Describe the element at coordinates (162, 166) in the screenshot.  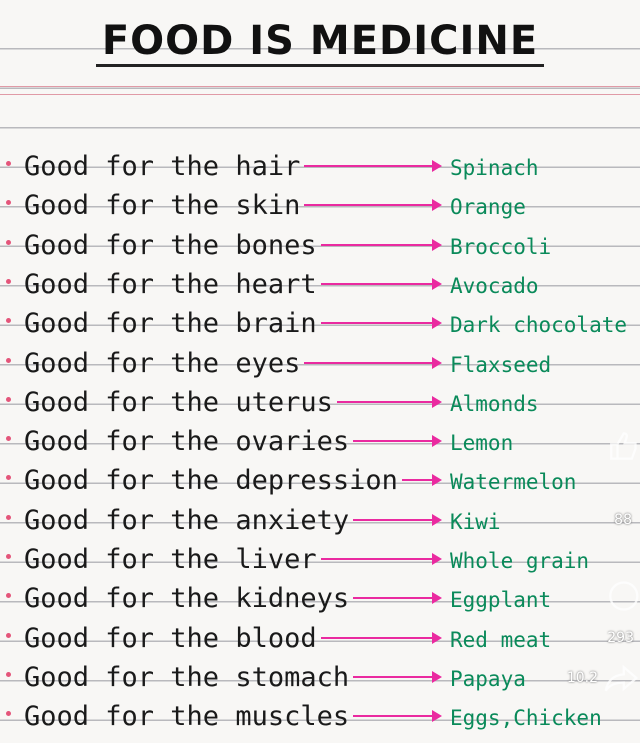
I see `benefit-text: Good for the hair` at that location.